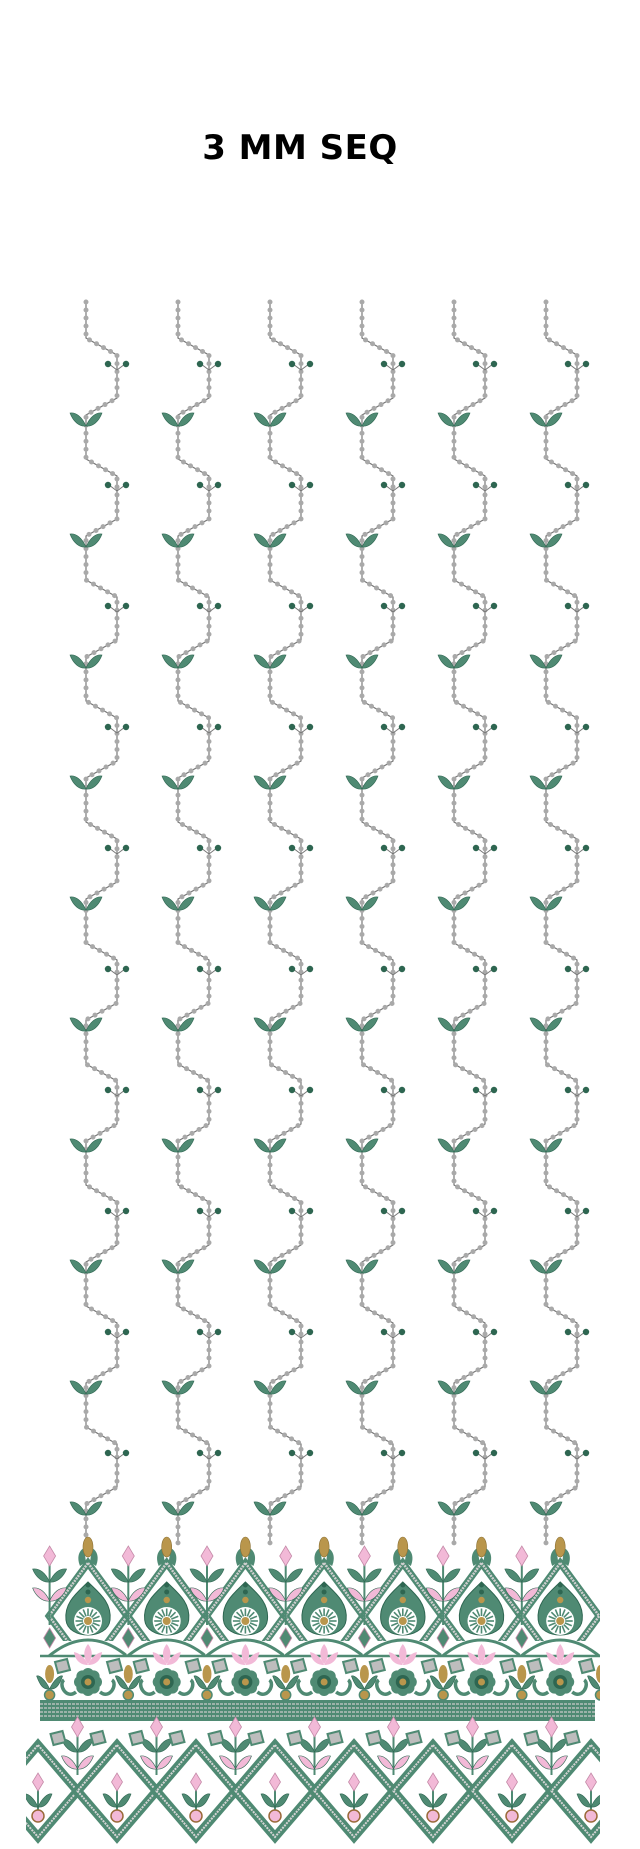 This screenshot has height=1849, width=640. Describe the element at coordinates (286, 1638) in the screenshot. I see `green-diamond` at that location.